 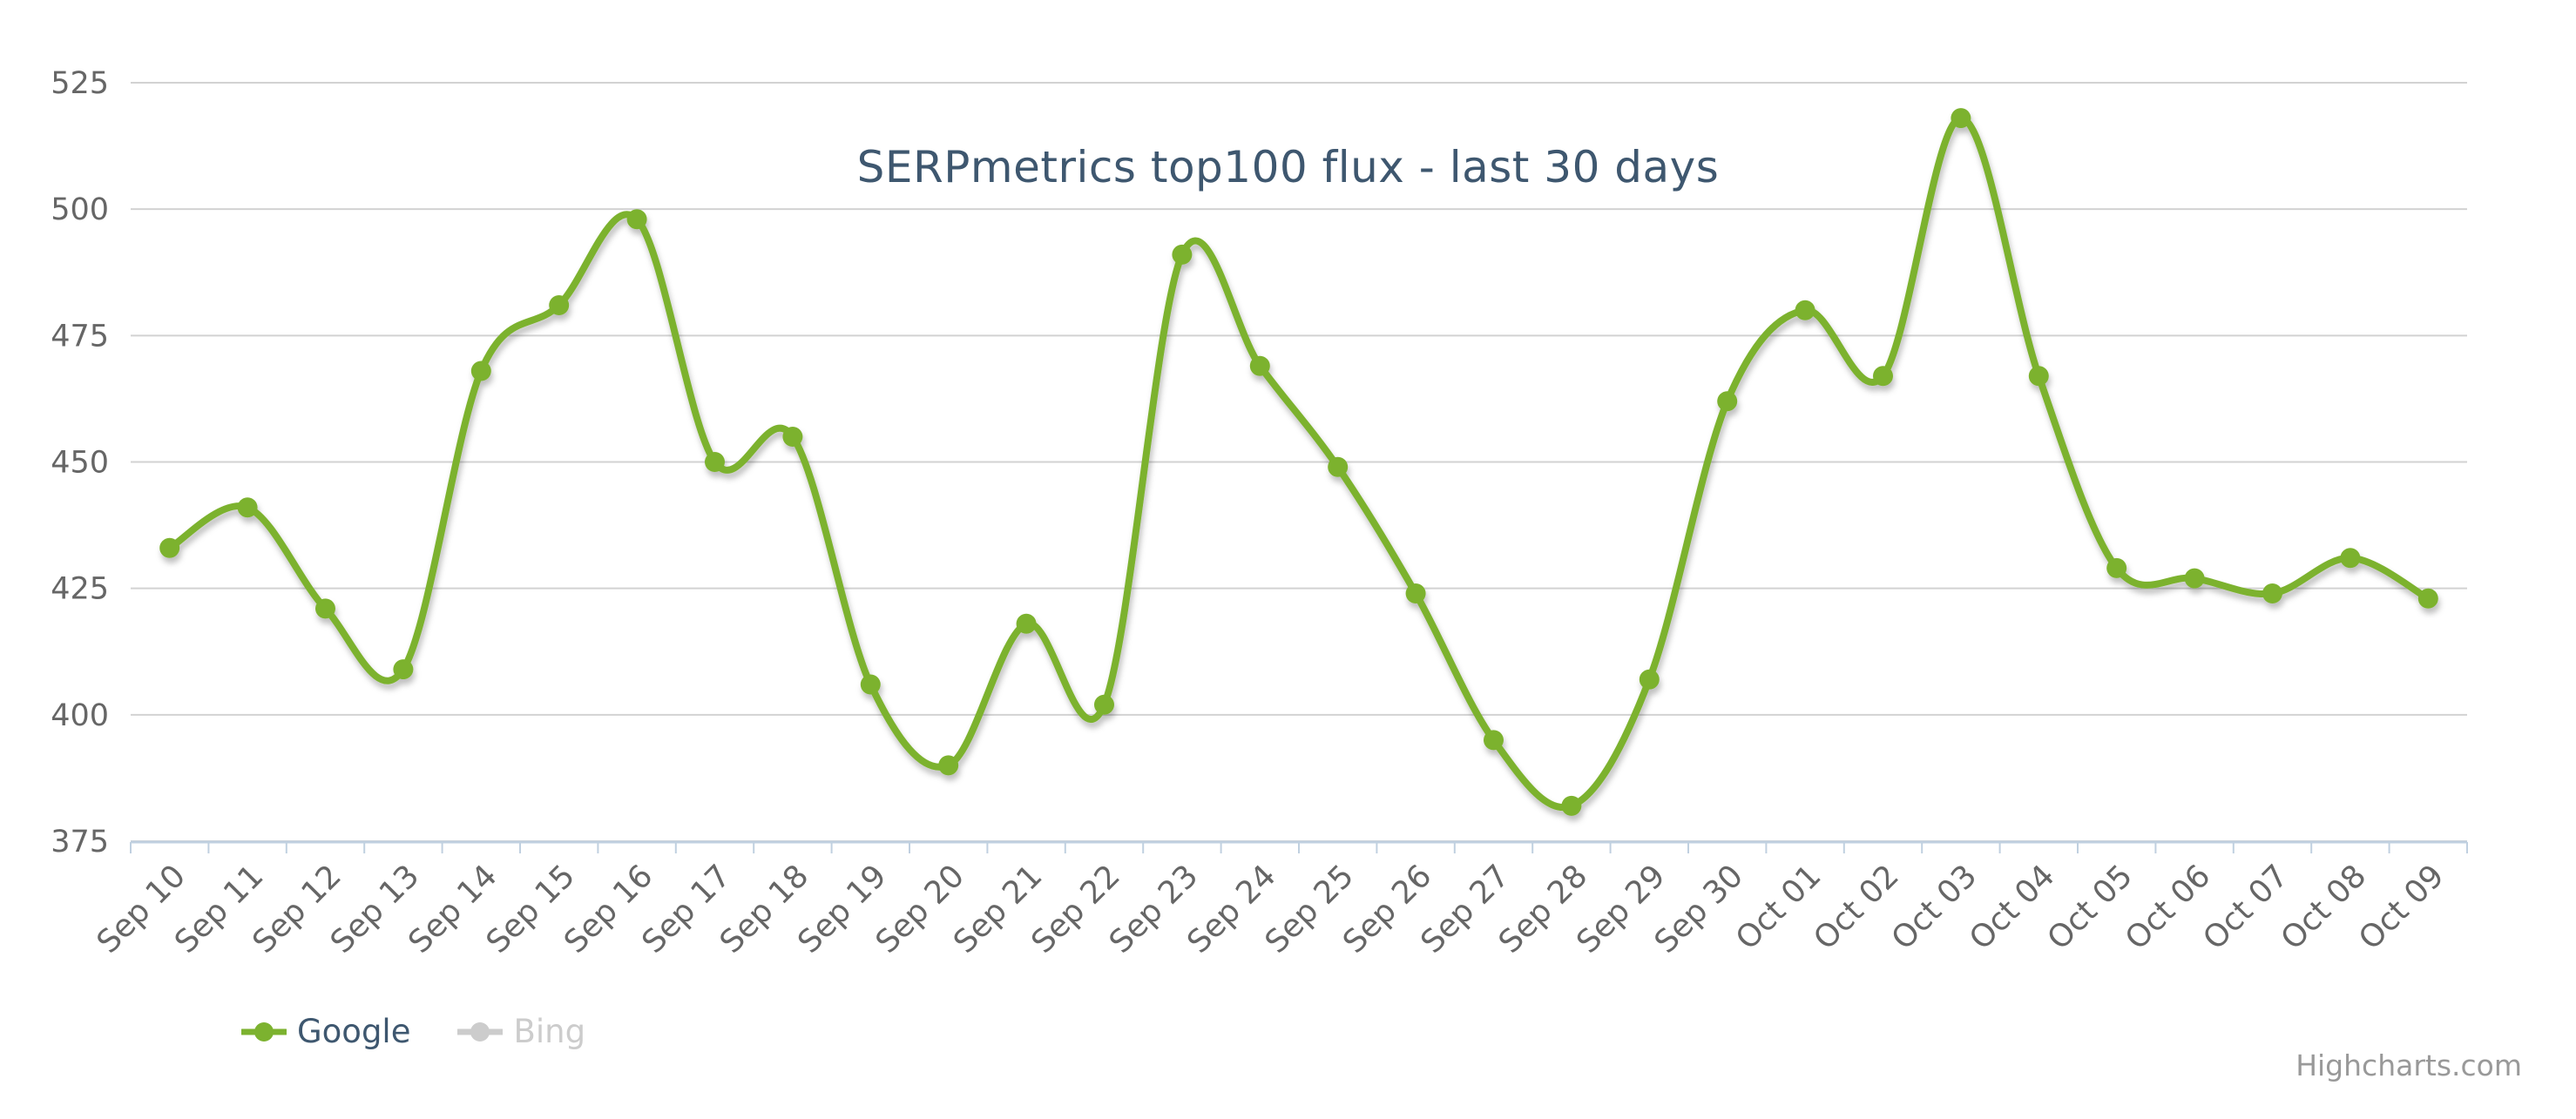 I want to click on y-axis-tick-label: 425, so click(x=80, y=589).